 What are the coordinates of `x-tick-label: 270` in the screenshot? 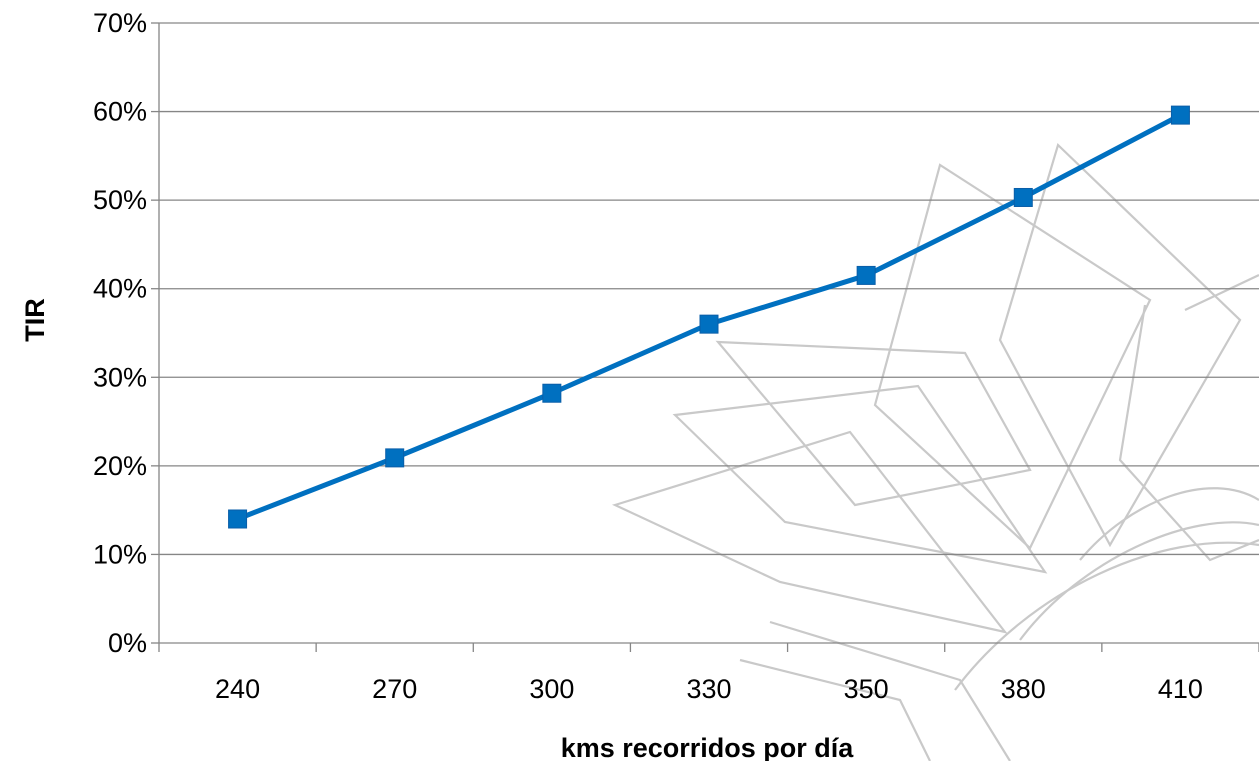 It's located at (394, 689).